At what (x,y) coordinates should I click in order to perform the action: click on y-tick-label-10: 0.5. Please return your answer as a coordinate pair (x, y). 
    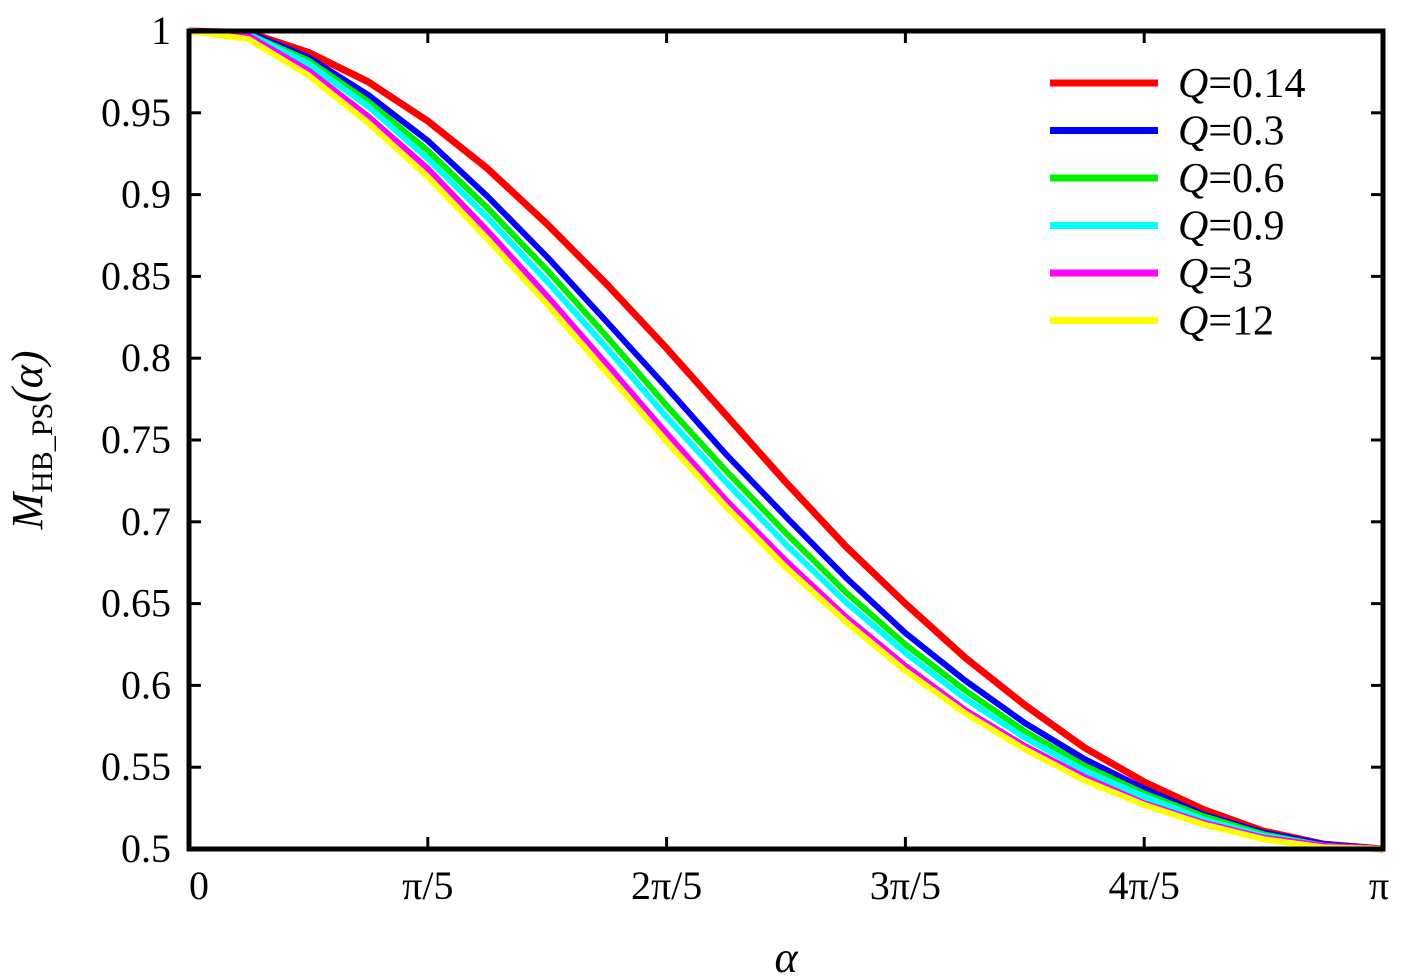
    Looking at the image, I should click on (146, 848).